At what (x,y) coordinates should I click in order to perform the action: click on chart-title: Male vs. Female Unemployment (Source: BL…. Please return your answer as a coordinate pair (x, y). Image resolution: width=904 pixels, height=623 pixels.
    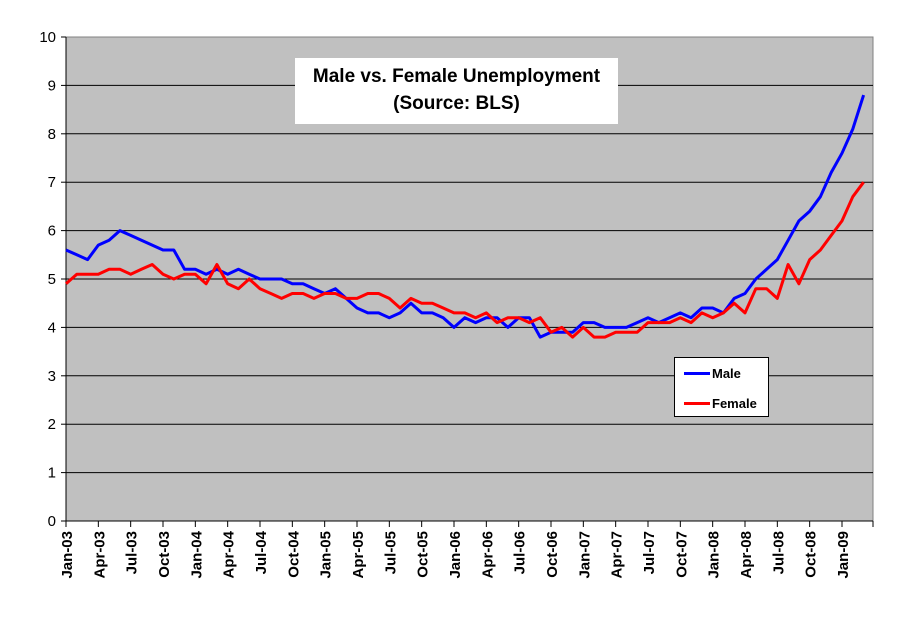
    Looking at the image, I should click on (456, 91).